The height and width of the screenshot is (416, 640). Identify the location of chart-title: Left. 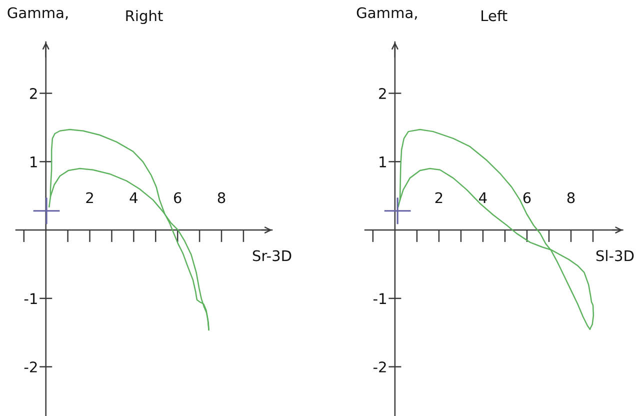
(495, 16).